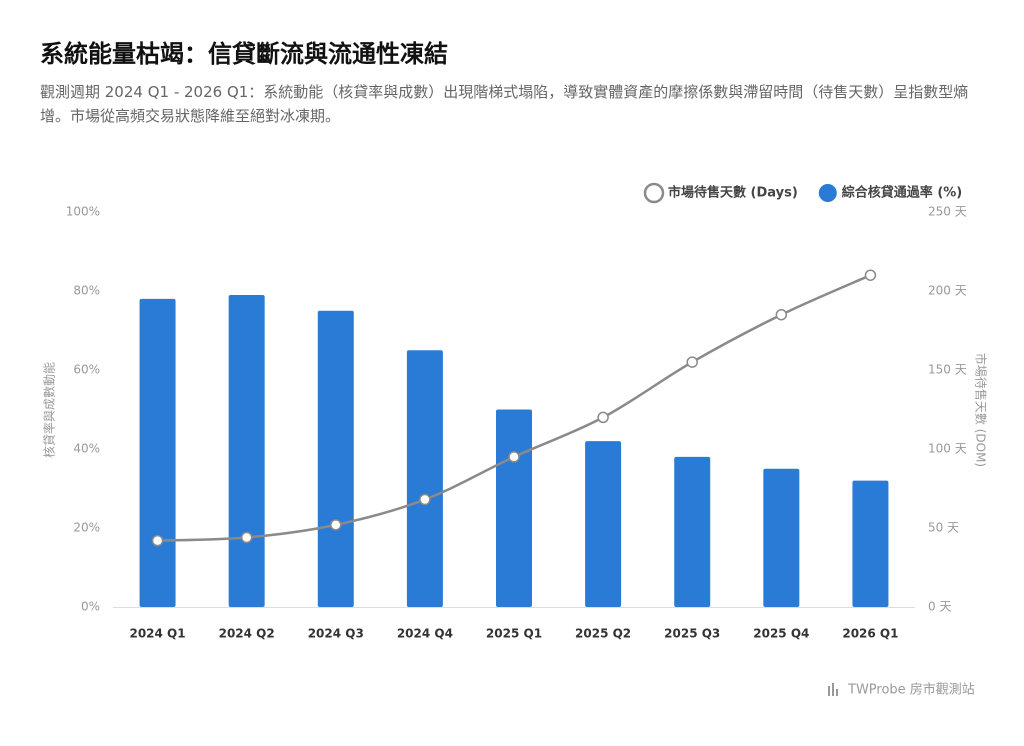 The image size is (1024, 746). I want to click on y2-tick-label: 100 天, so click(947, 449).